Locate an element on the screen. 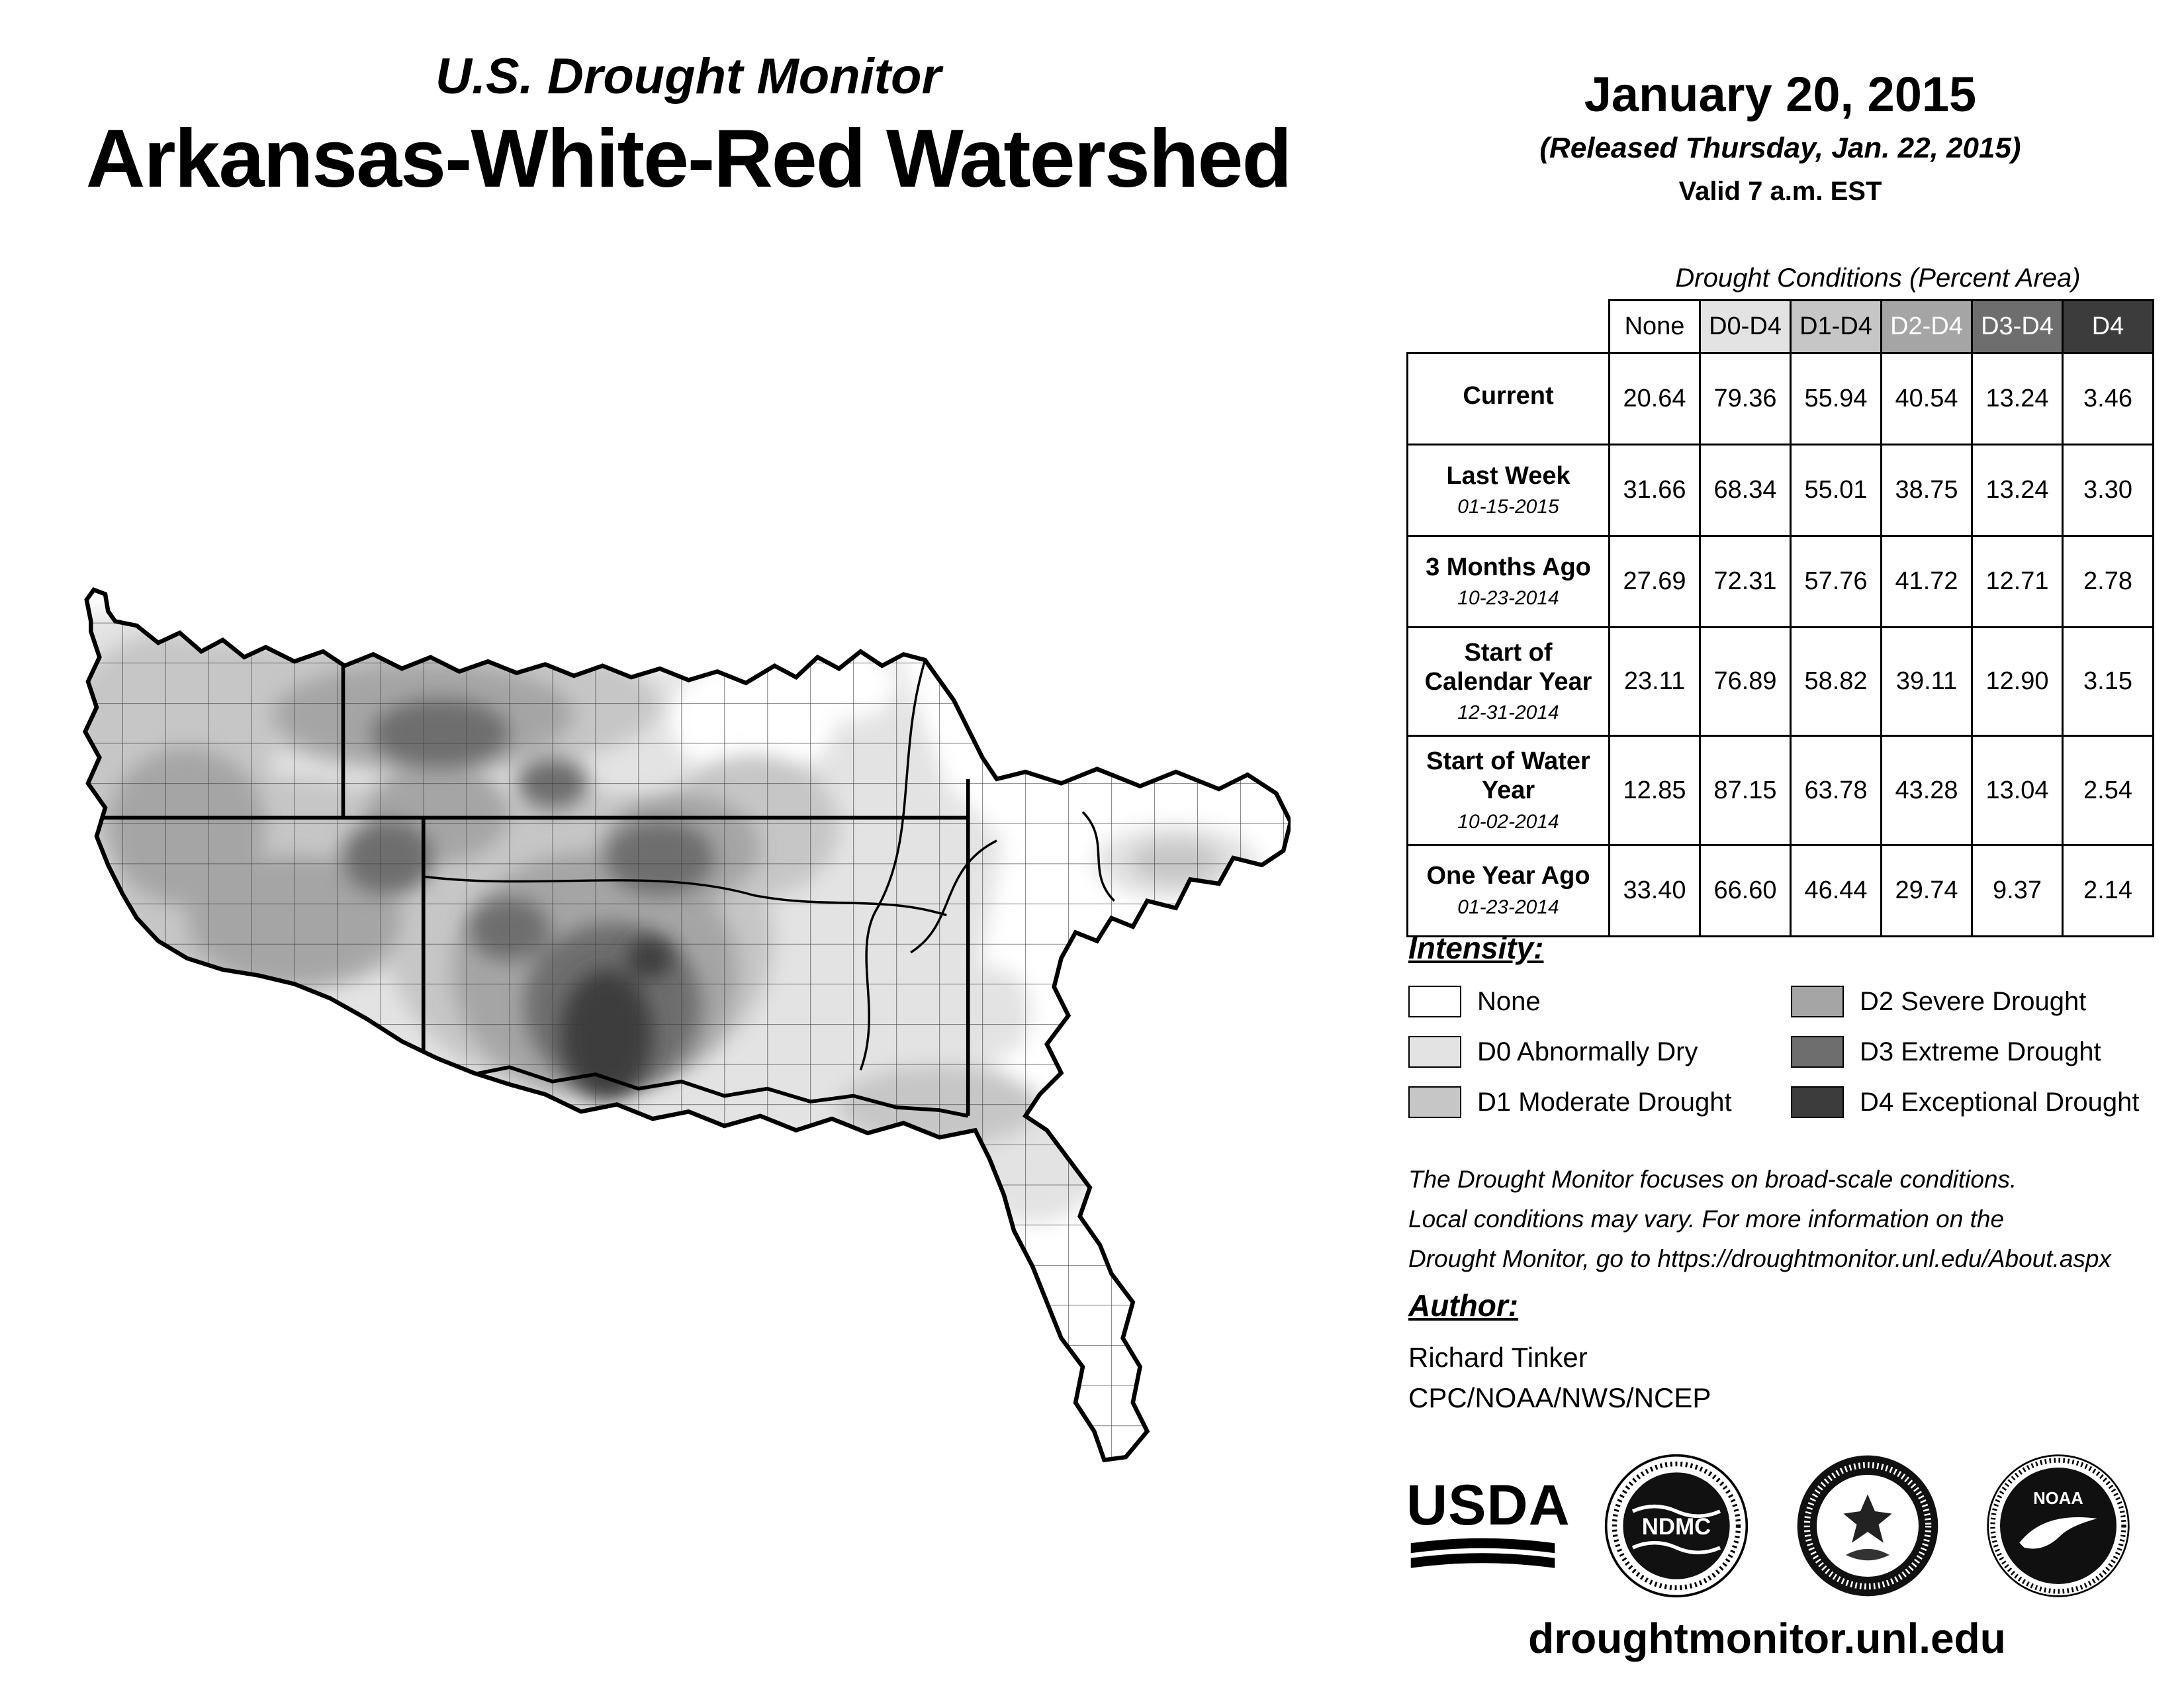 The image size is (2184, 1688). author-heading: Author: is located at coordinates (1464, 1305).